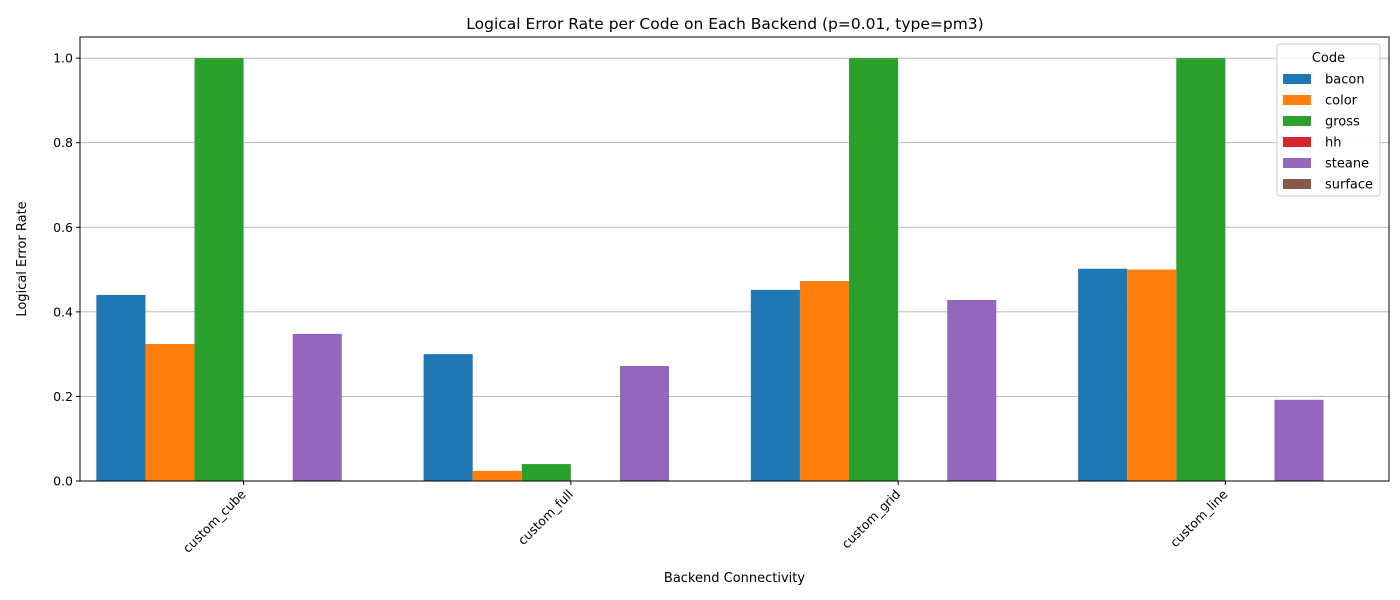 The width and height of the screenshot is (1400, 600). I want to click on y-tick-label: 1.0, so click(63, 58).